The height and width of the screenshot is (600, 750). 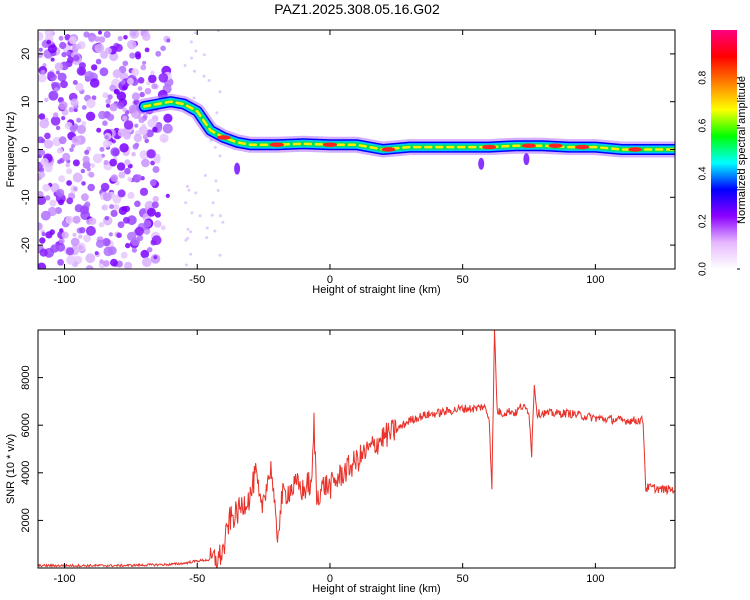 I want to click on colorbar-gradient, so click(x=724, y=149).